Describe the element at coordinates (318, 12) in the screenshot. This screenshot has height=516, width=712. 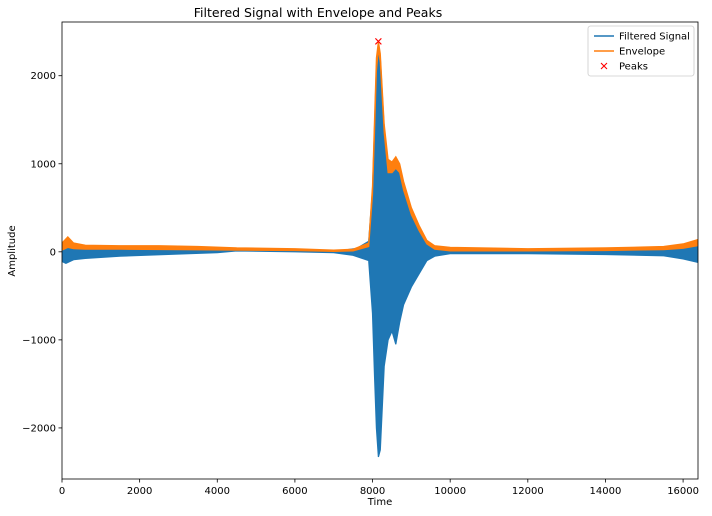
I see `chart-title: Filtered Signal with Envelope and Peaks` at that location.